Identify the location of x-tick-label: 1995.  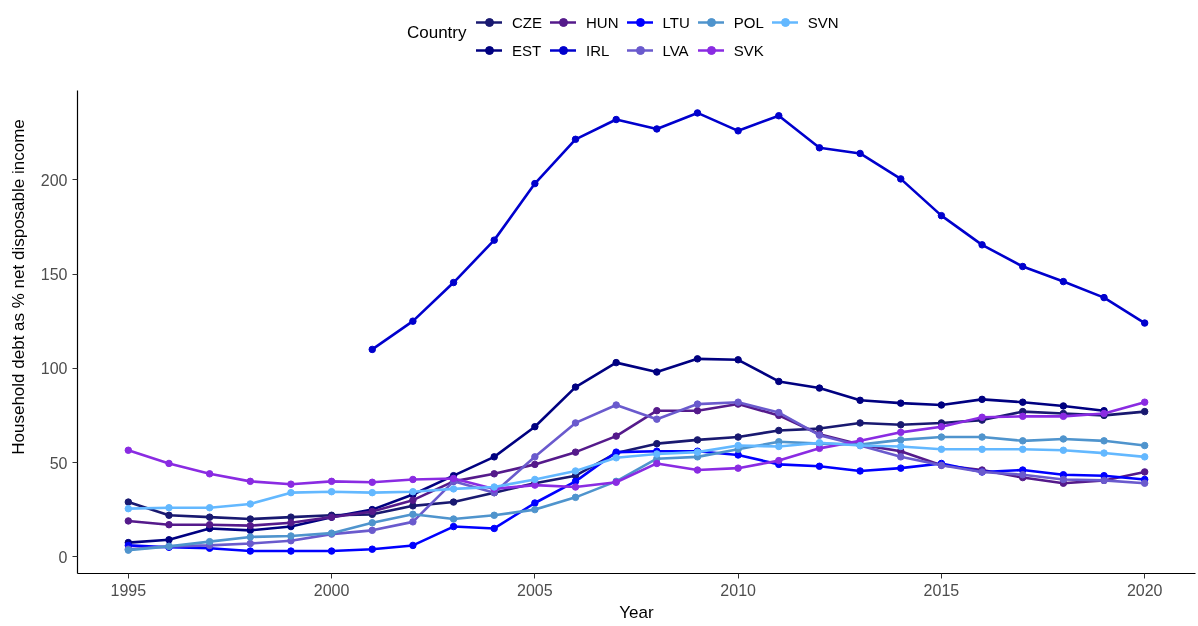
(128, 590).